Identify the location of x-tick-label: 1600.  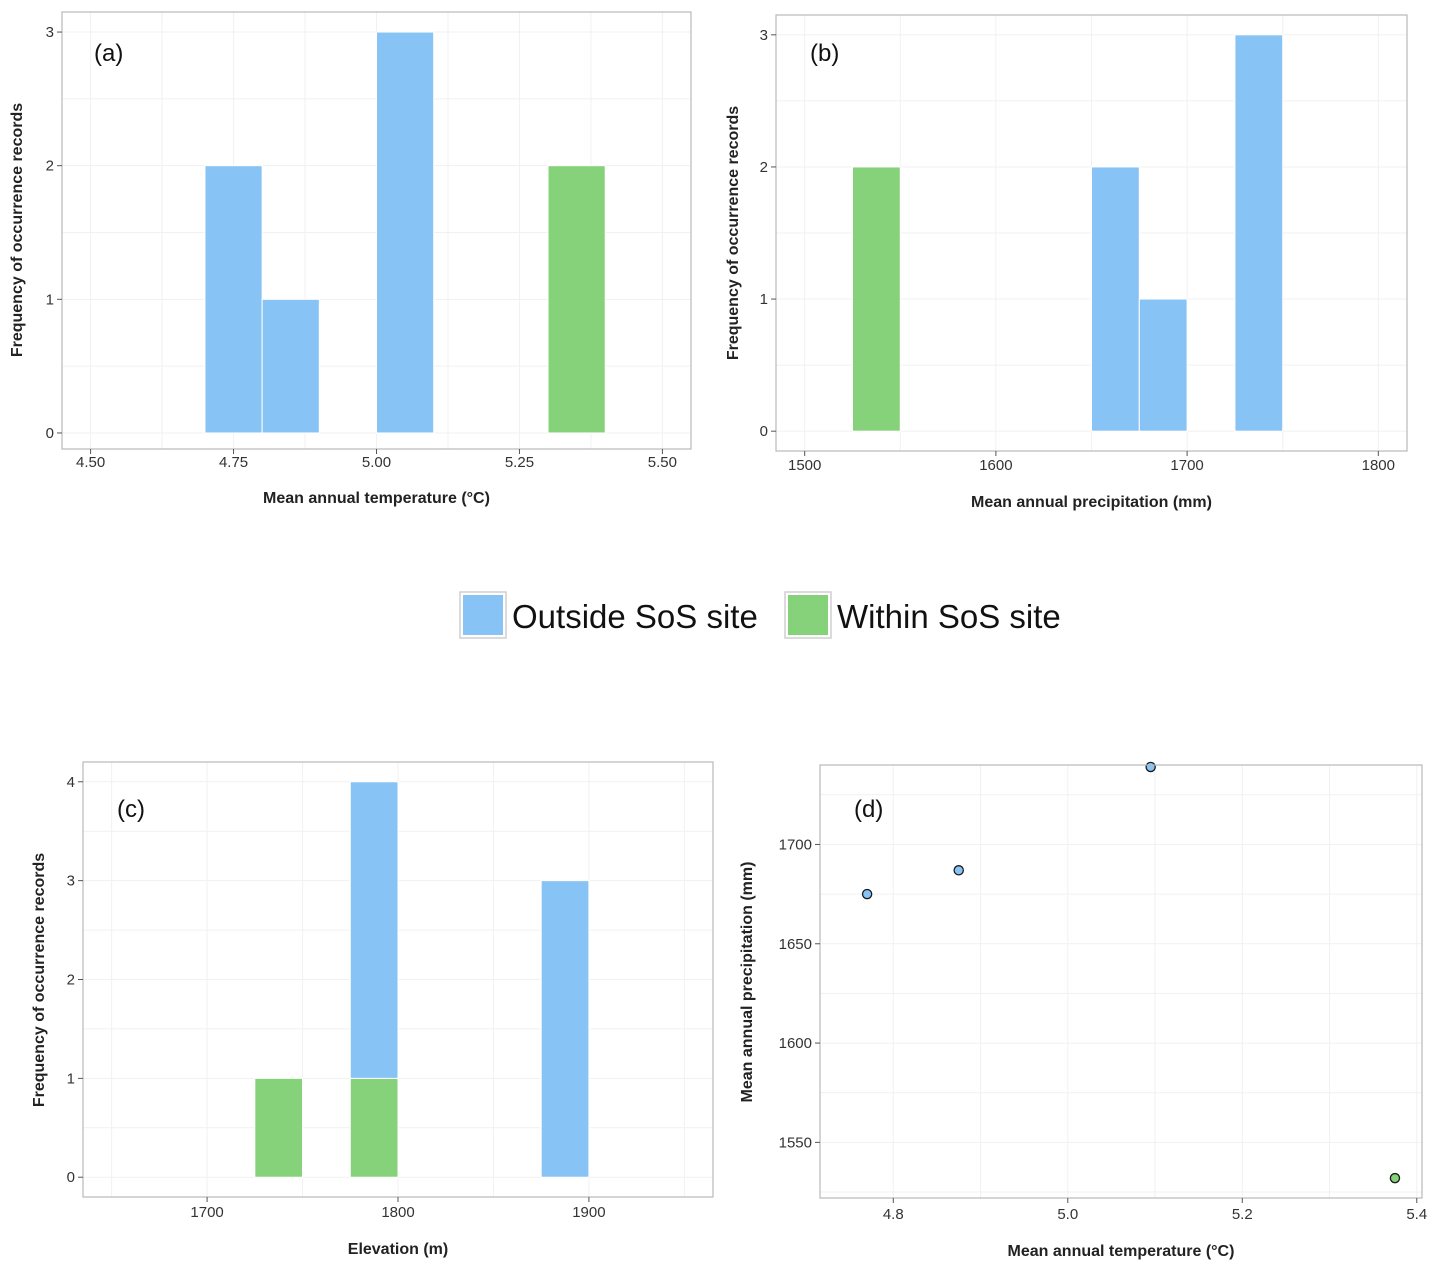
(995, 465).